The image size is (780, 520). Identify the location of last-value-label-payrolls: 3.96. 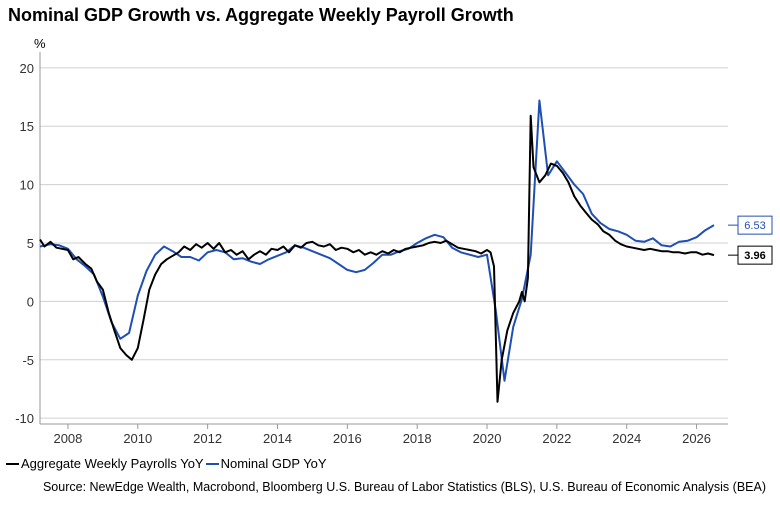
(754, 256).